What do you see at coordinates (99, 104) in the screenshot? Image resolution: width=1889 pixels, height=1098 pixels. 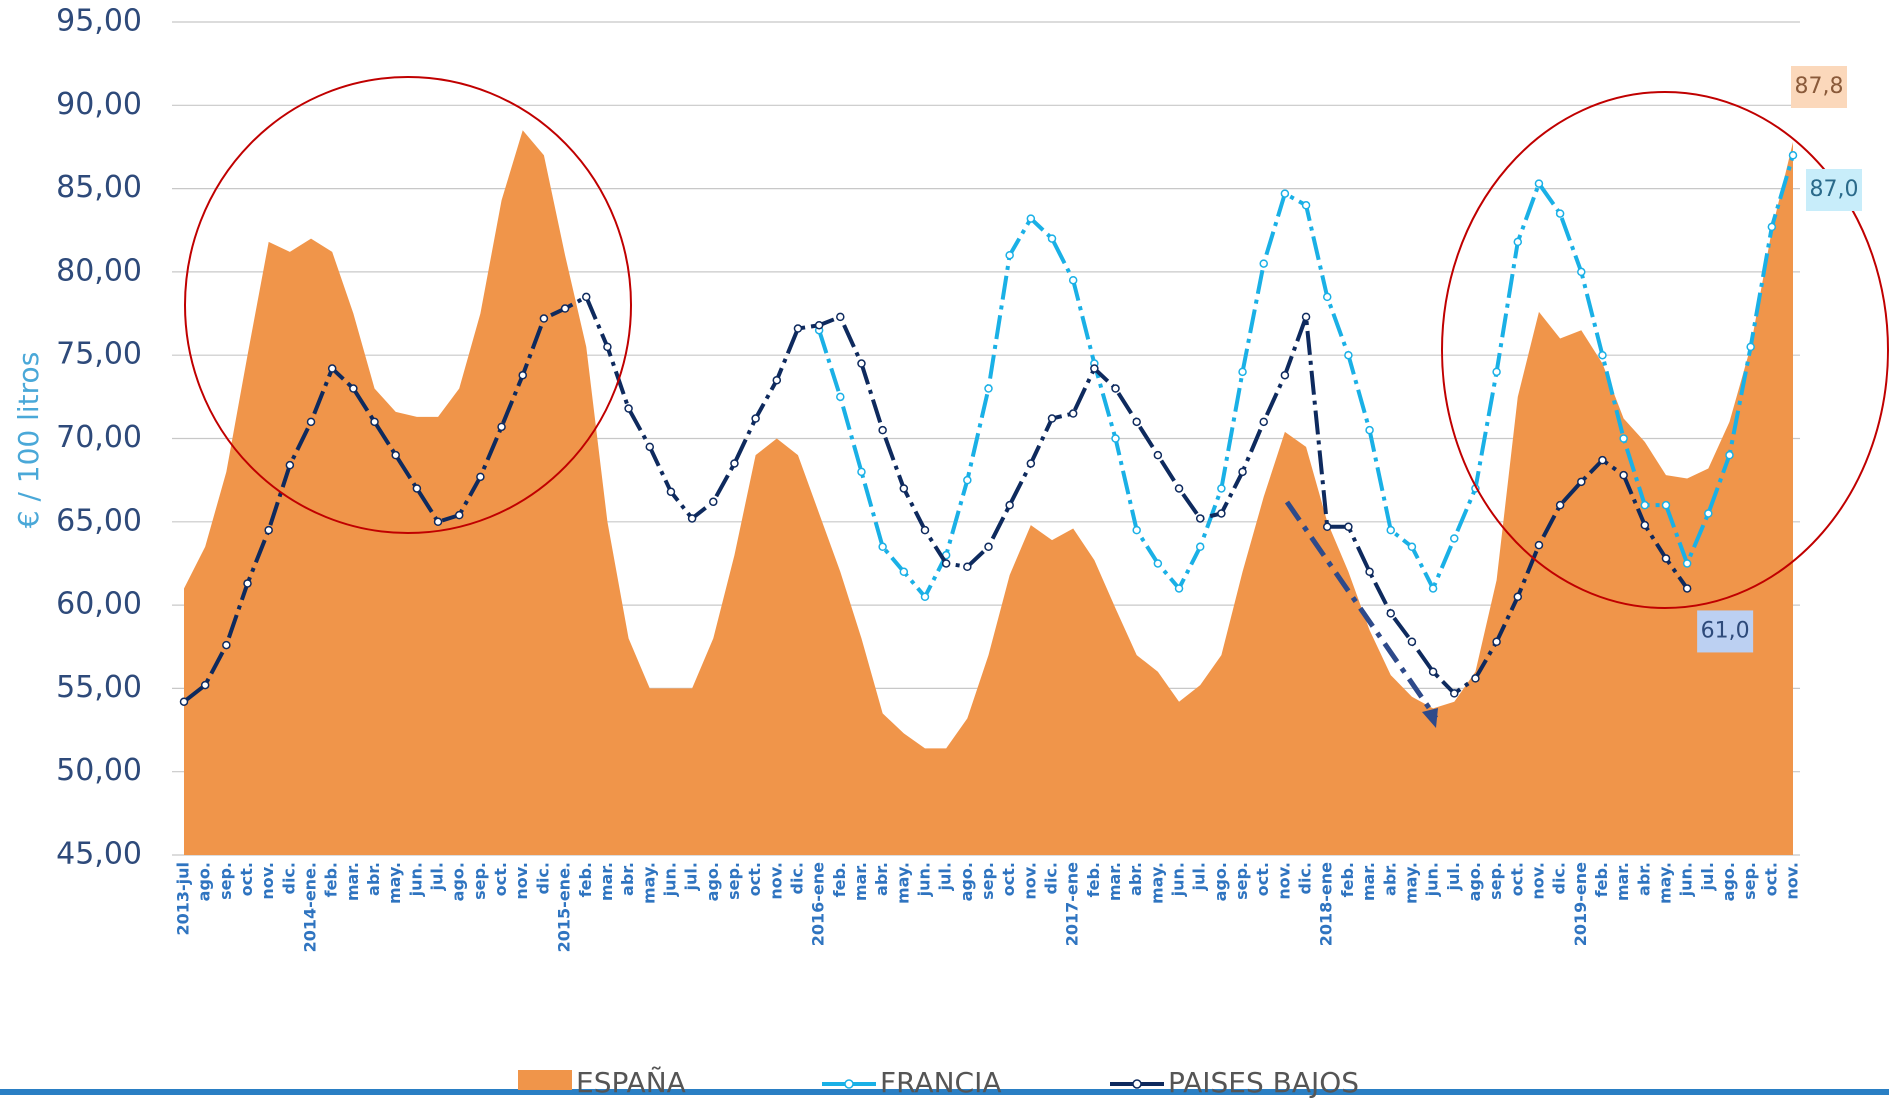 I see `y-tick-label: 90,00` at bounding box center [99, 104].